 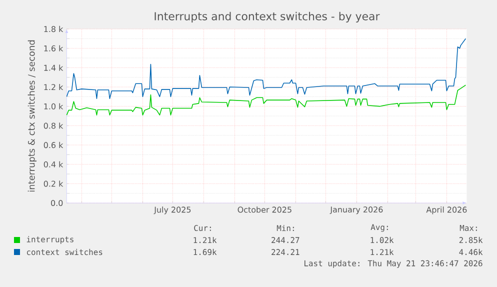 What do you see at coordinates (267, 17) in the screenshot?
I see `chart-title: Interrupts and context switches - by year` at bounding box center [267, 17].